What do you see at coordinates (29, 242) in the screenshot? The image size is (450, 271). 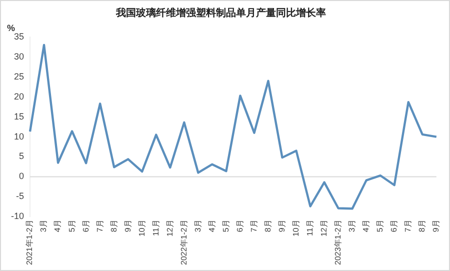 I see `x-tick-label: 2021年1-2月` at bounding box center [29, 242].